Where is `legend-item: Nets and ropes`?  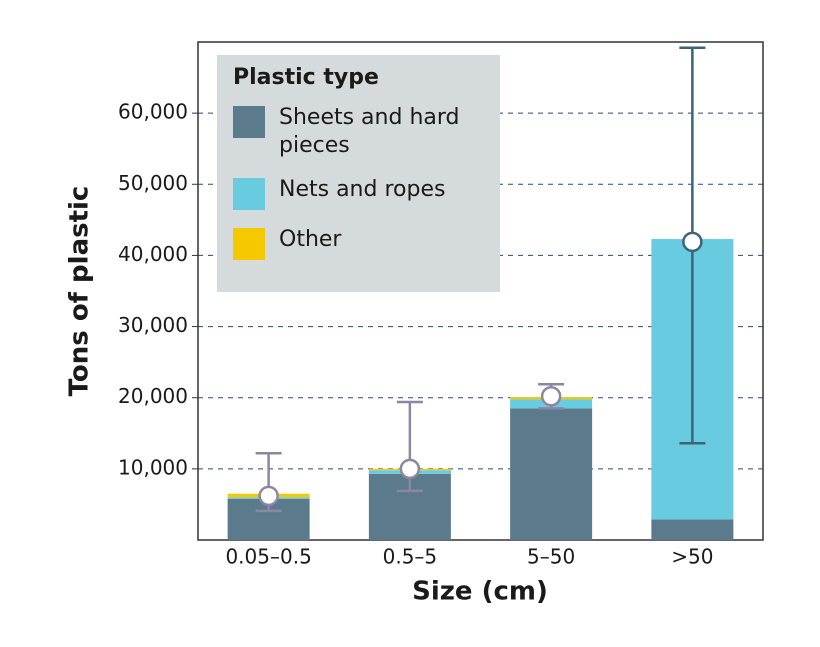 legend-item: Nets and ropes is located at coordinates (358, 193).